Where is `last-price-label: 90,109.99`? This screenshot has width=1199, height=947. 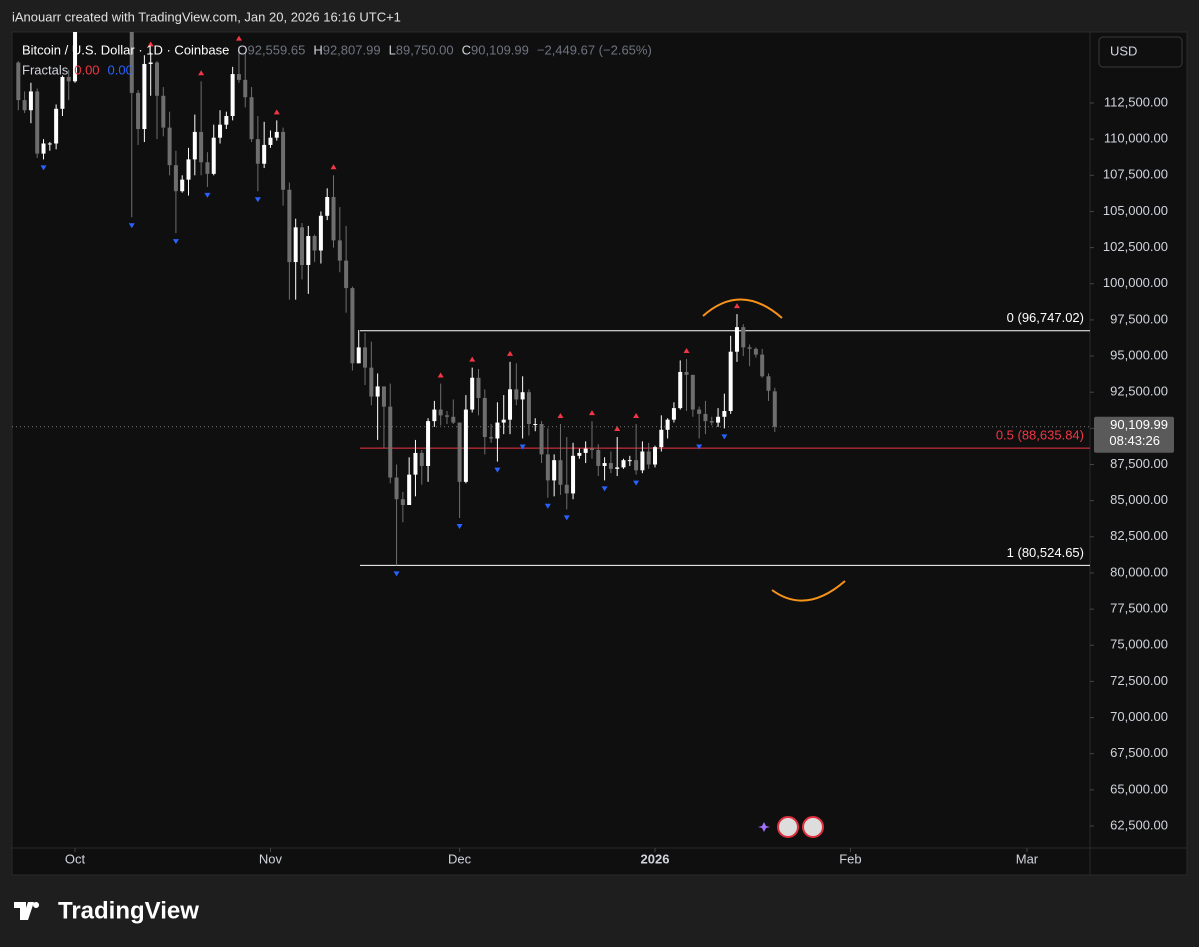 last-price-label: 90,109.99 is located at coordinates (1139, 424).